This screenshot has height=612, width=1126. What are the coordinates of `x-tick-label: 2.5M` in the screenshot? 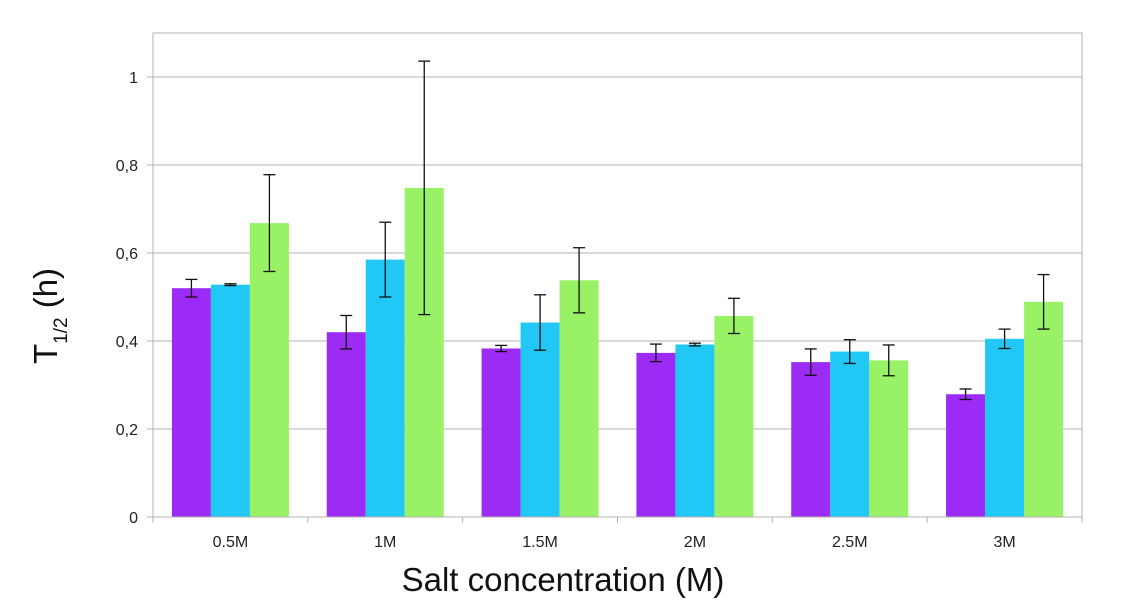 It's located at (850, 542).